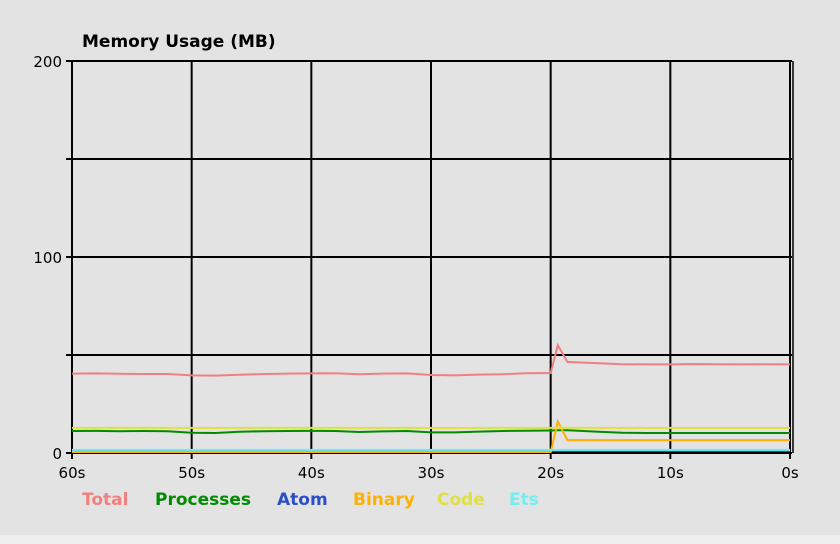 Image resolution: width=840 pixels, height=544 pixels. What do you see at coordinates (47, 258) in the screenshot?
I see `y-tick-label: 100` at bounding box center [47, 258].